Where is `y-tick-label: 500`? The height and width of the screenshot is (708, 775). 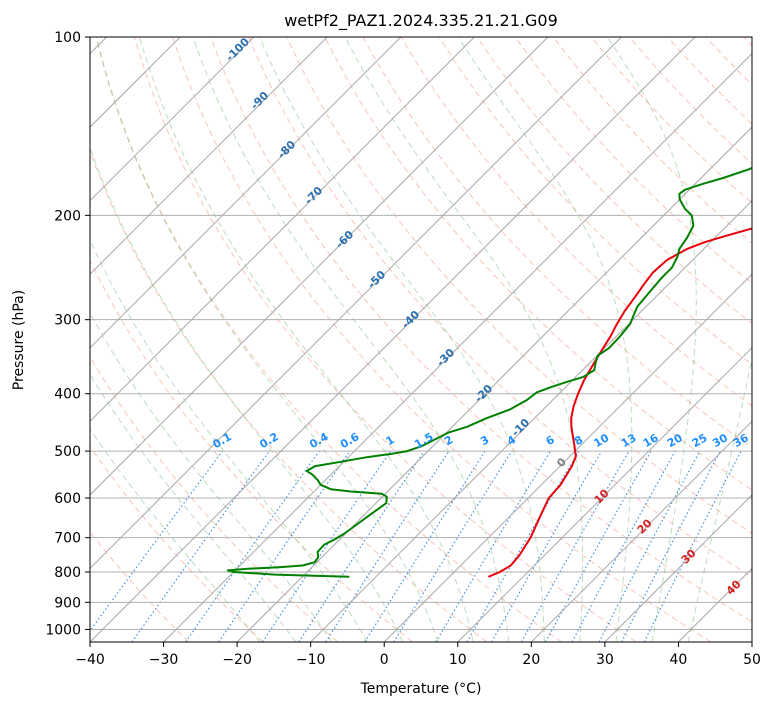
y-tick-label: 500 is located at coordinates (67, 452).